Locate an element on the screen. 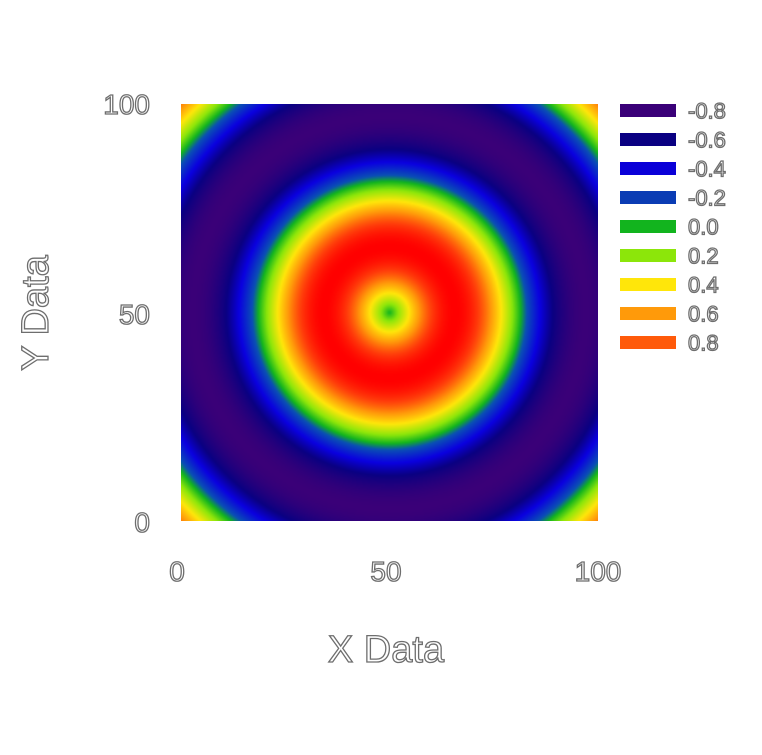 Image resolution: width=762 pixels, height=755 pixels. colorbar-legend: -0.8 -0.6 -0.4 -0.2 0.0 0.2 0.4 0.6 0.8 is located at coordinates (673, 227).